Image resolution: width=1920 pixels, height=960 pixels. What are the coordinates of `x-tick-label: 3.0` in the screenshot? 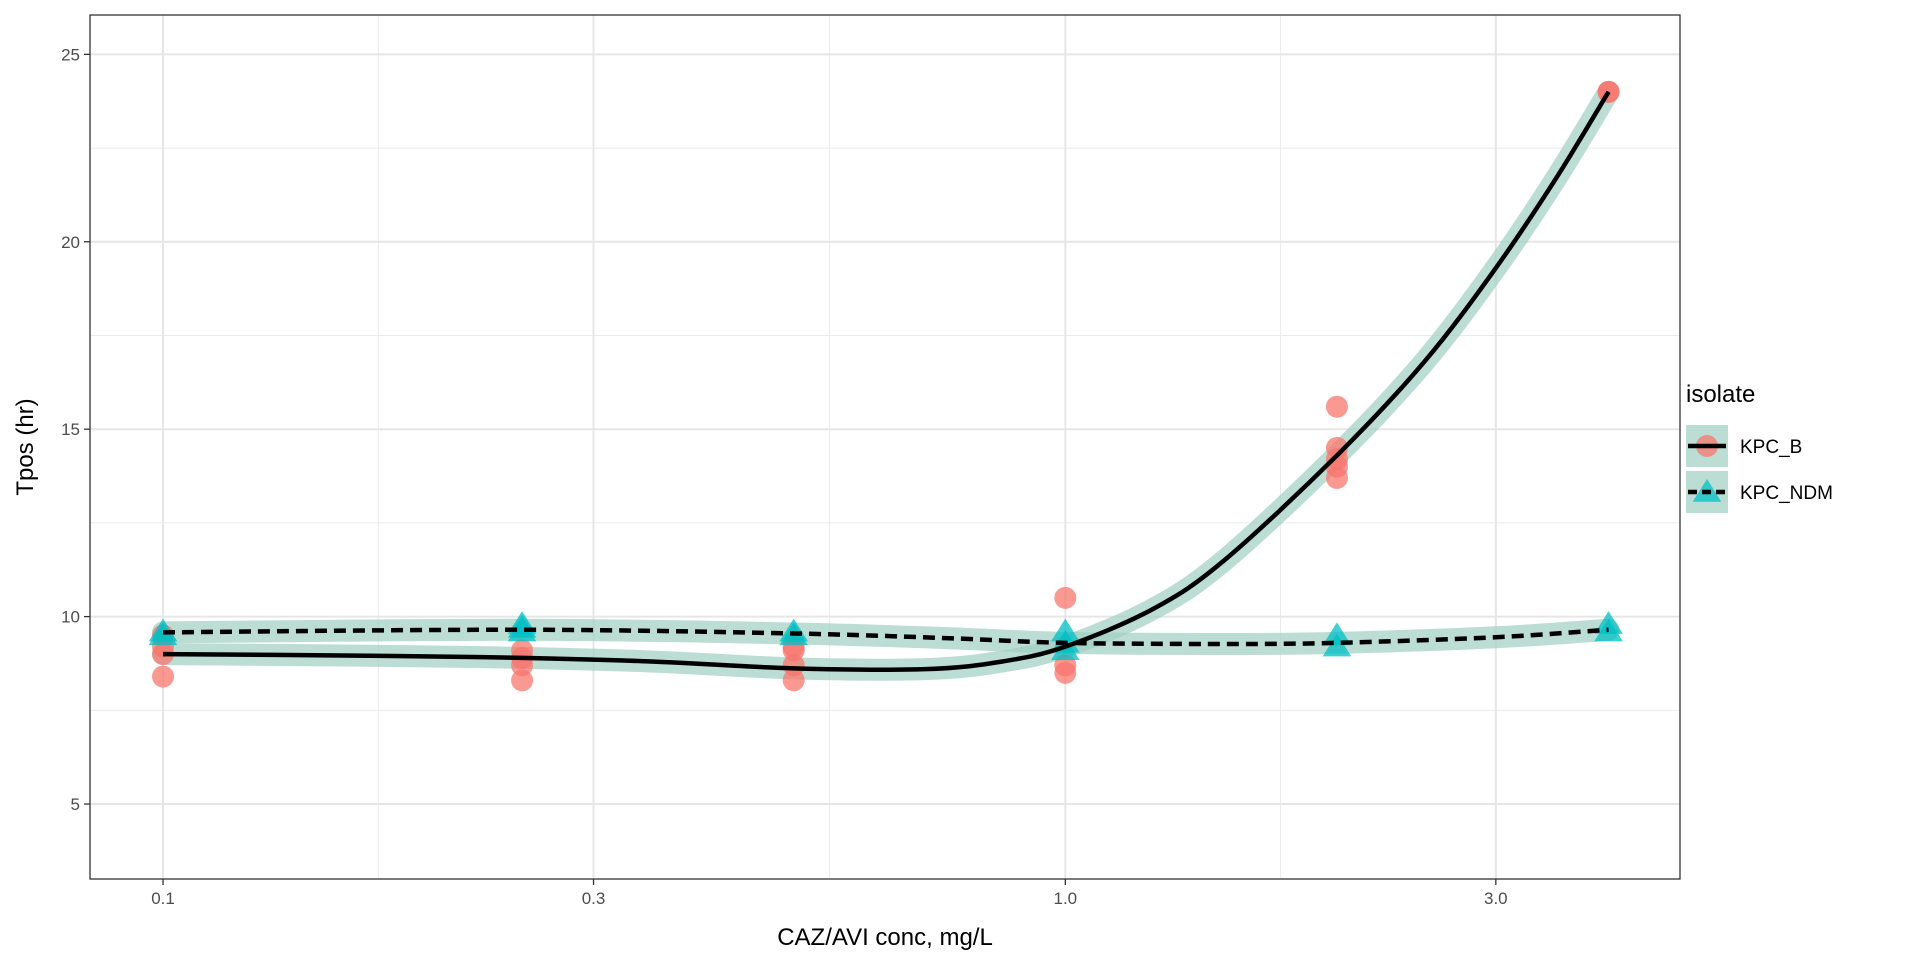 It's located at (1496, 898).